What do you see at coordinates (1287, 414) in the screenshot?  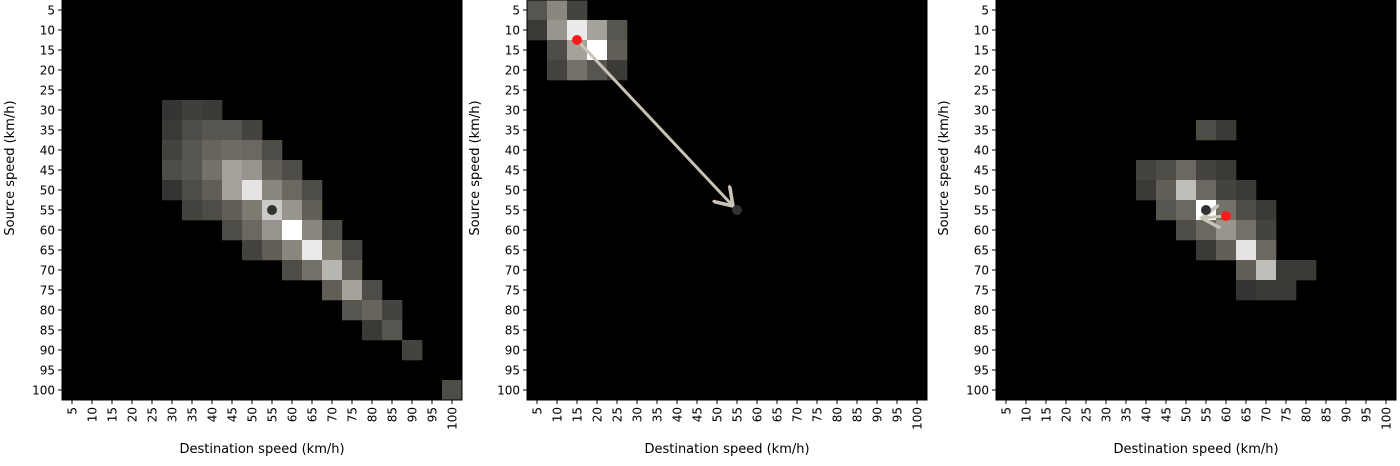 I see `x-tick-label: 75` at bounding box center [1287, 414].